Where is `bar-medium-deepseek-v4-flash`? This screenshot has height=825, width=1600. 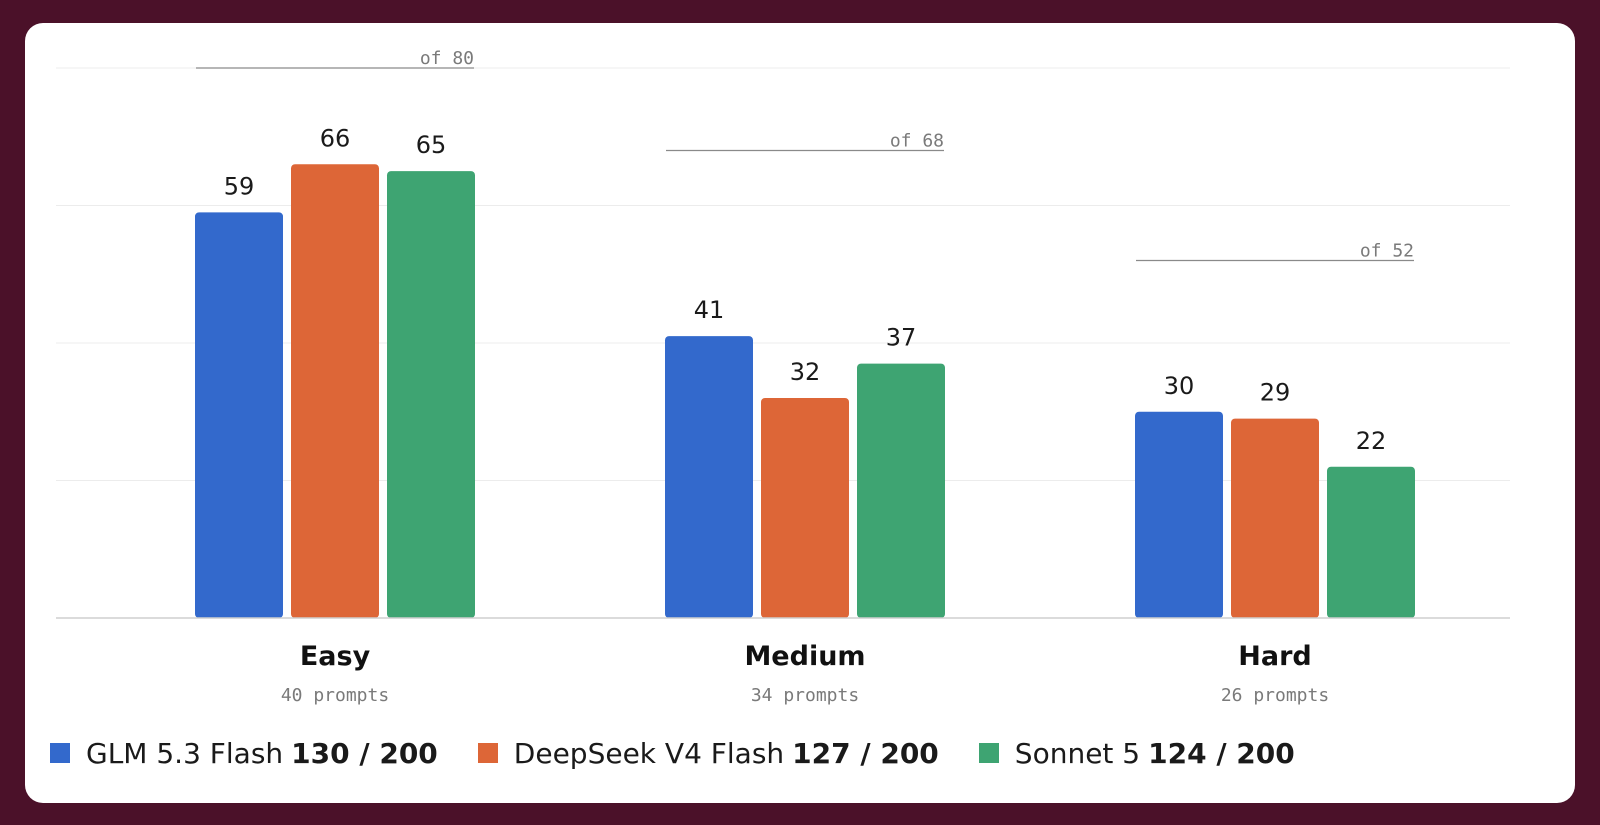 bar-medium-deepseek-v4-flash is located at coordinates (805, 508).